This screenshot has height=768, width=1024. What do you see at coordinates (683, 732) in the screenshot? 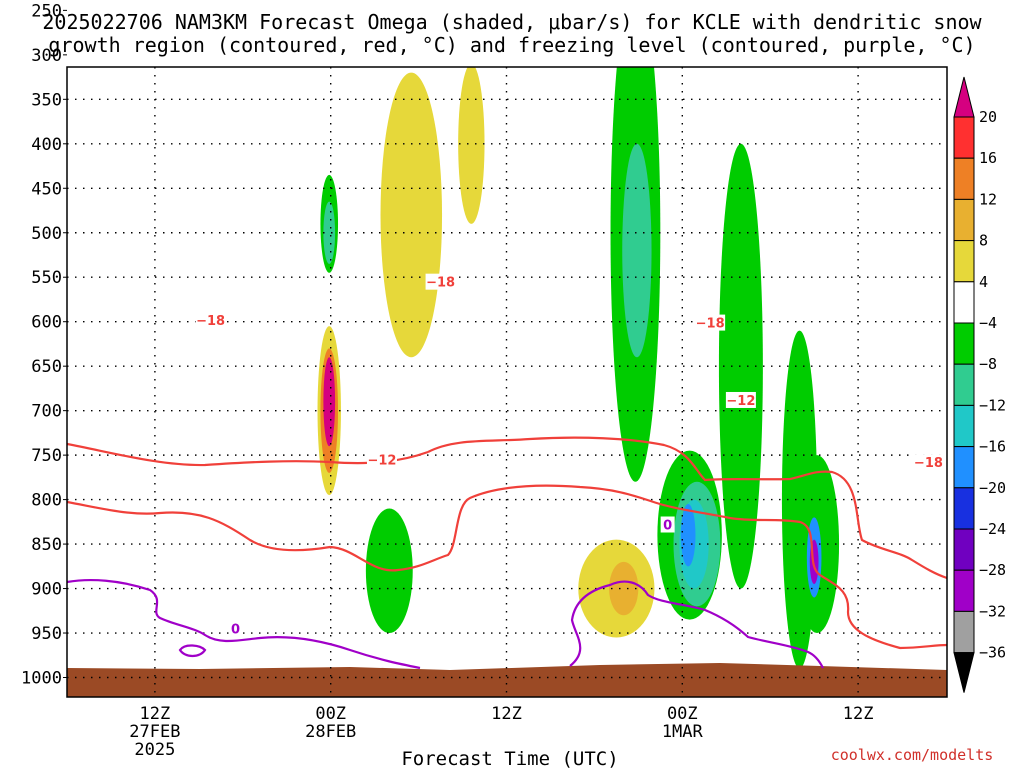
I see `x-tick-label: 1MAR` at bounding box center [683, 732].